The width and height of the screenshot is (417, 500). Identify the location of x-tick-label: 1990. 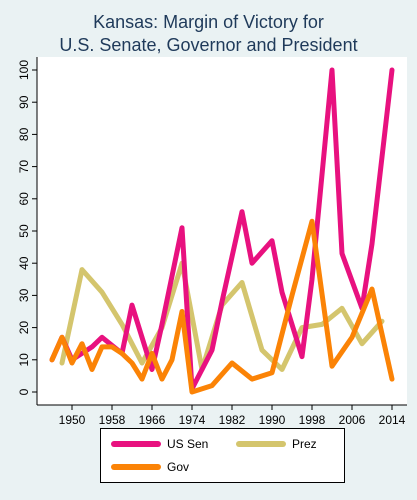
(272, 420).